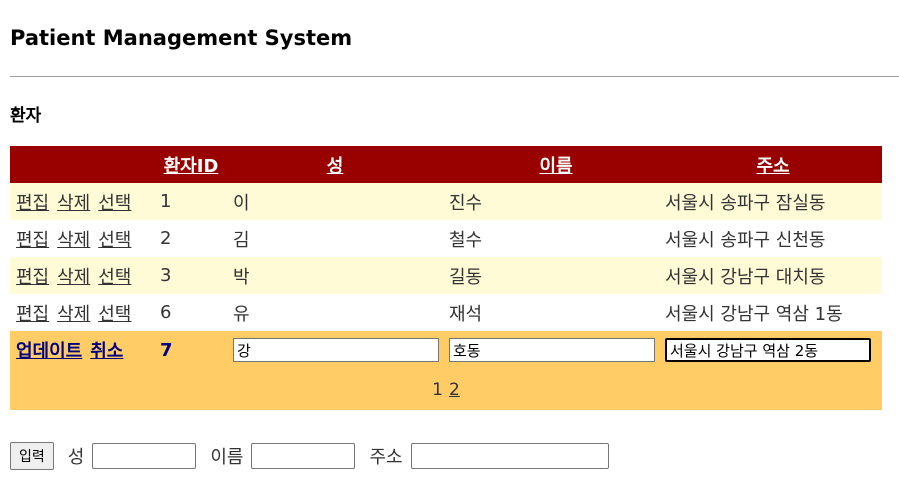  Describe the element at coordinates (466, 314) in the screenshot. I see `first-name-cell: 재석` at that location.